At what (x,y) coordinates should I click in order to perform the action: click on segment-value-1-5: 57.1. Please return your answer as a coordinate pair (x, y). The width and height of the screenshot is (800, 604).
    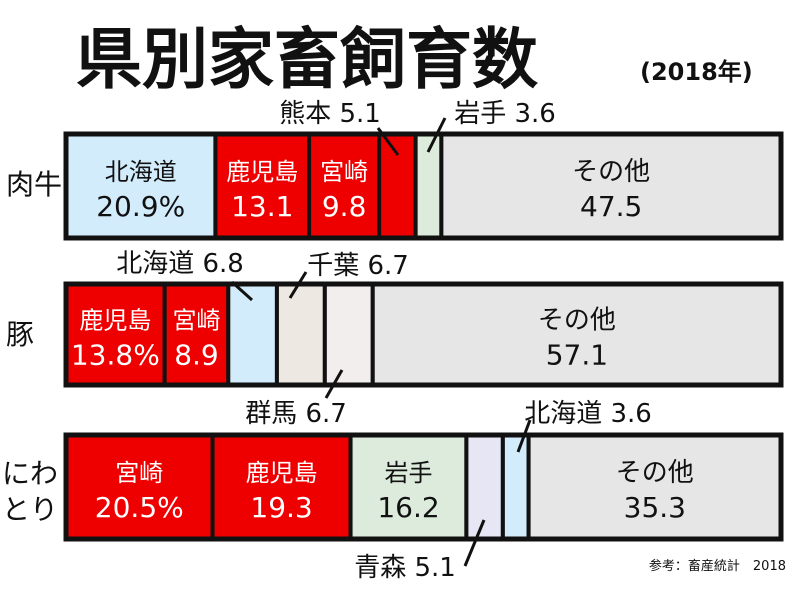
    Looking at the image, I should click on (577, 355).